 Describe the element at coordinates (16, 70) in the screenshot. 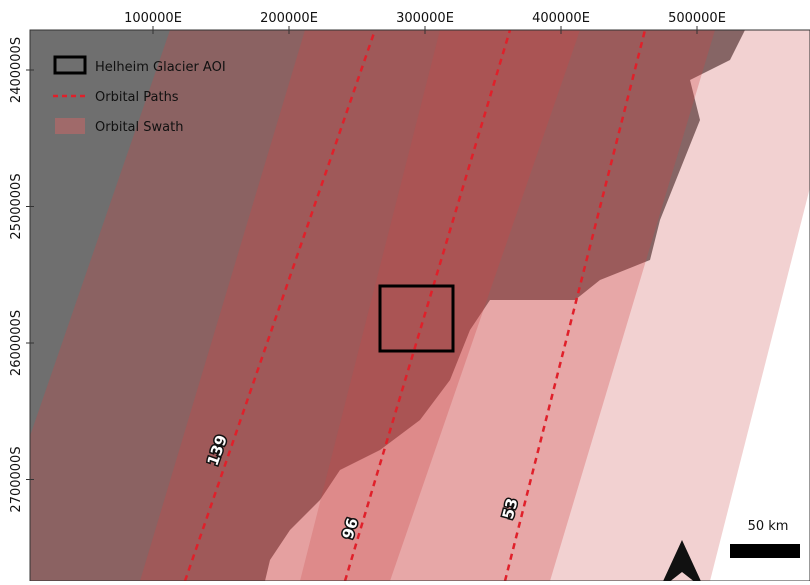

I see `y-label: 2400000S` at that location.